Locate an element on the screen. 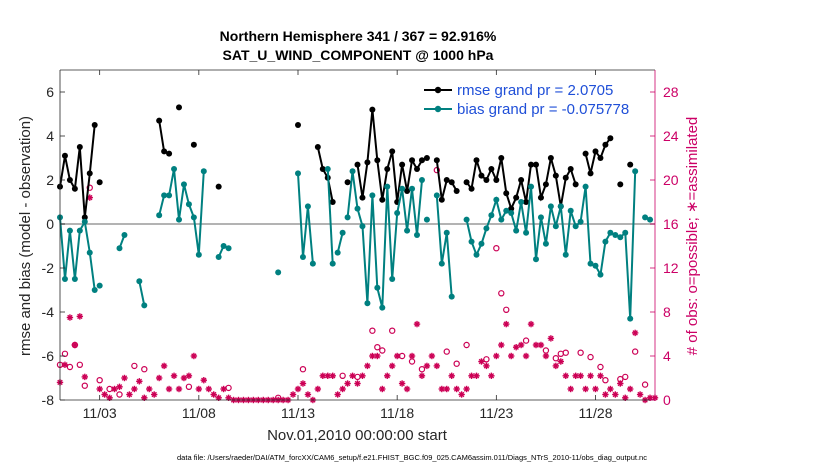 The width and height of the screenshot is (830, 470). y-right-tick-label-3: 12 is located at coordinates (671, 268).